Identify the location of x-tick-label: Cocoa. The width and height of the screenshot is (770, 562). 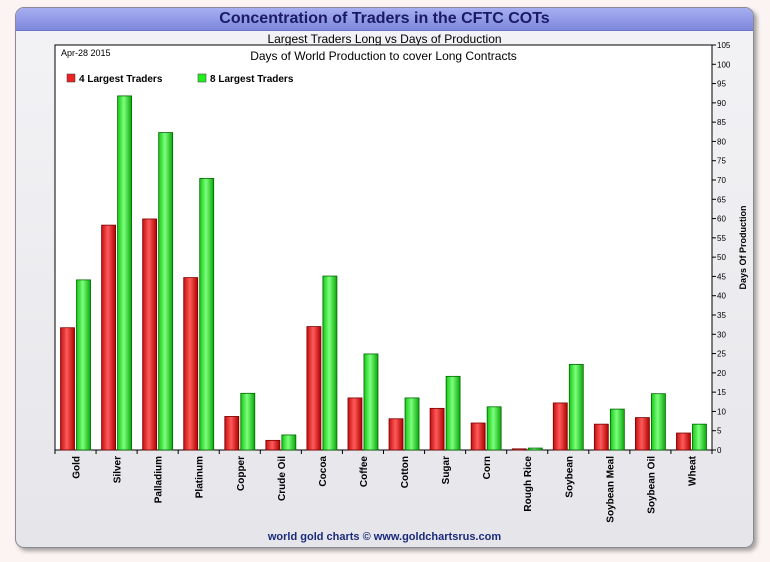
(323, 471).